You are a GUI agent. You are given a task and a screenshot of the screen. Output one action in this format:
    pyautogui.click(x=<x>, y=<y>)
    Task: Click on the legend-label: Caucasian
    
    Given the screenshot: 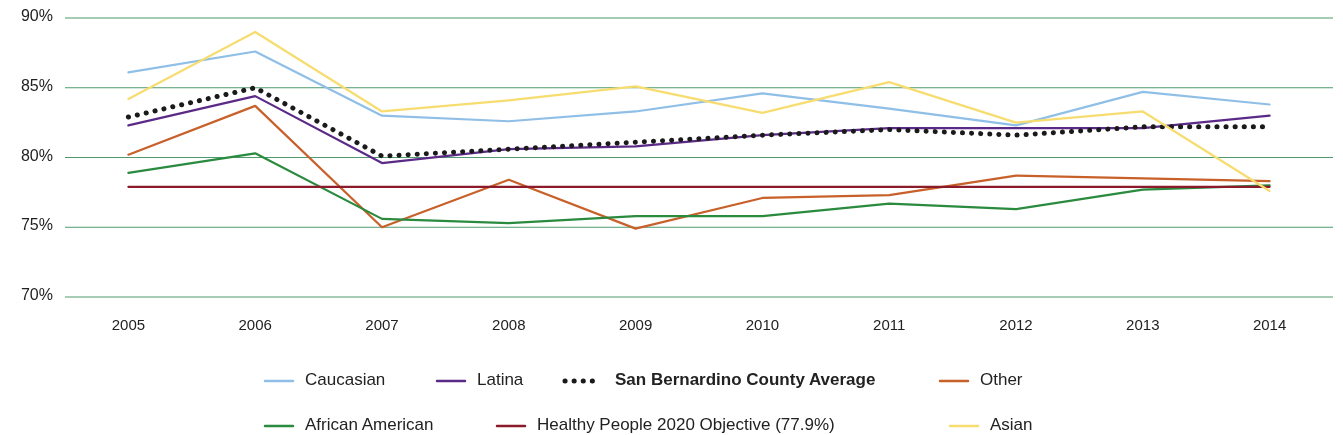 What is the action you would take?
    pyautogui.click(x=345, y=380)
    